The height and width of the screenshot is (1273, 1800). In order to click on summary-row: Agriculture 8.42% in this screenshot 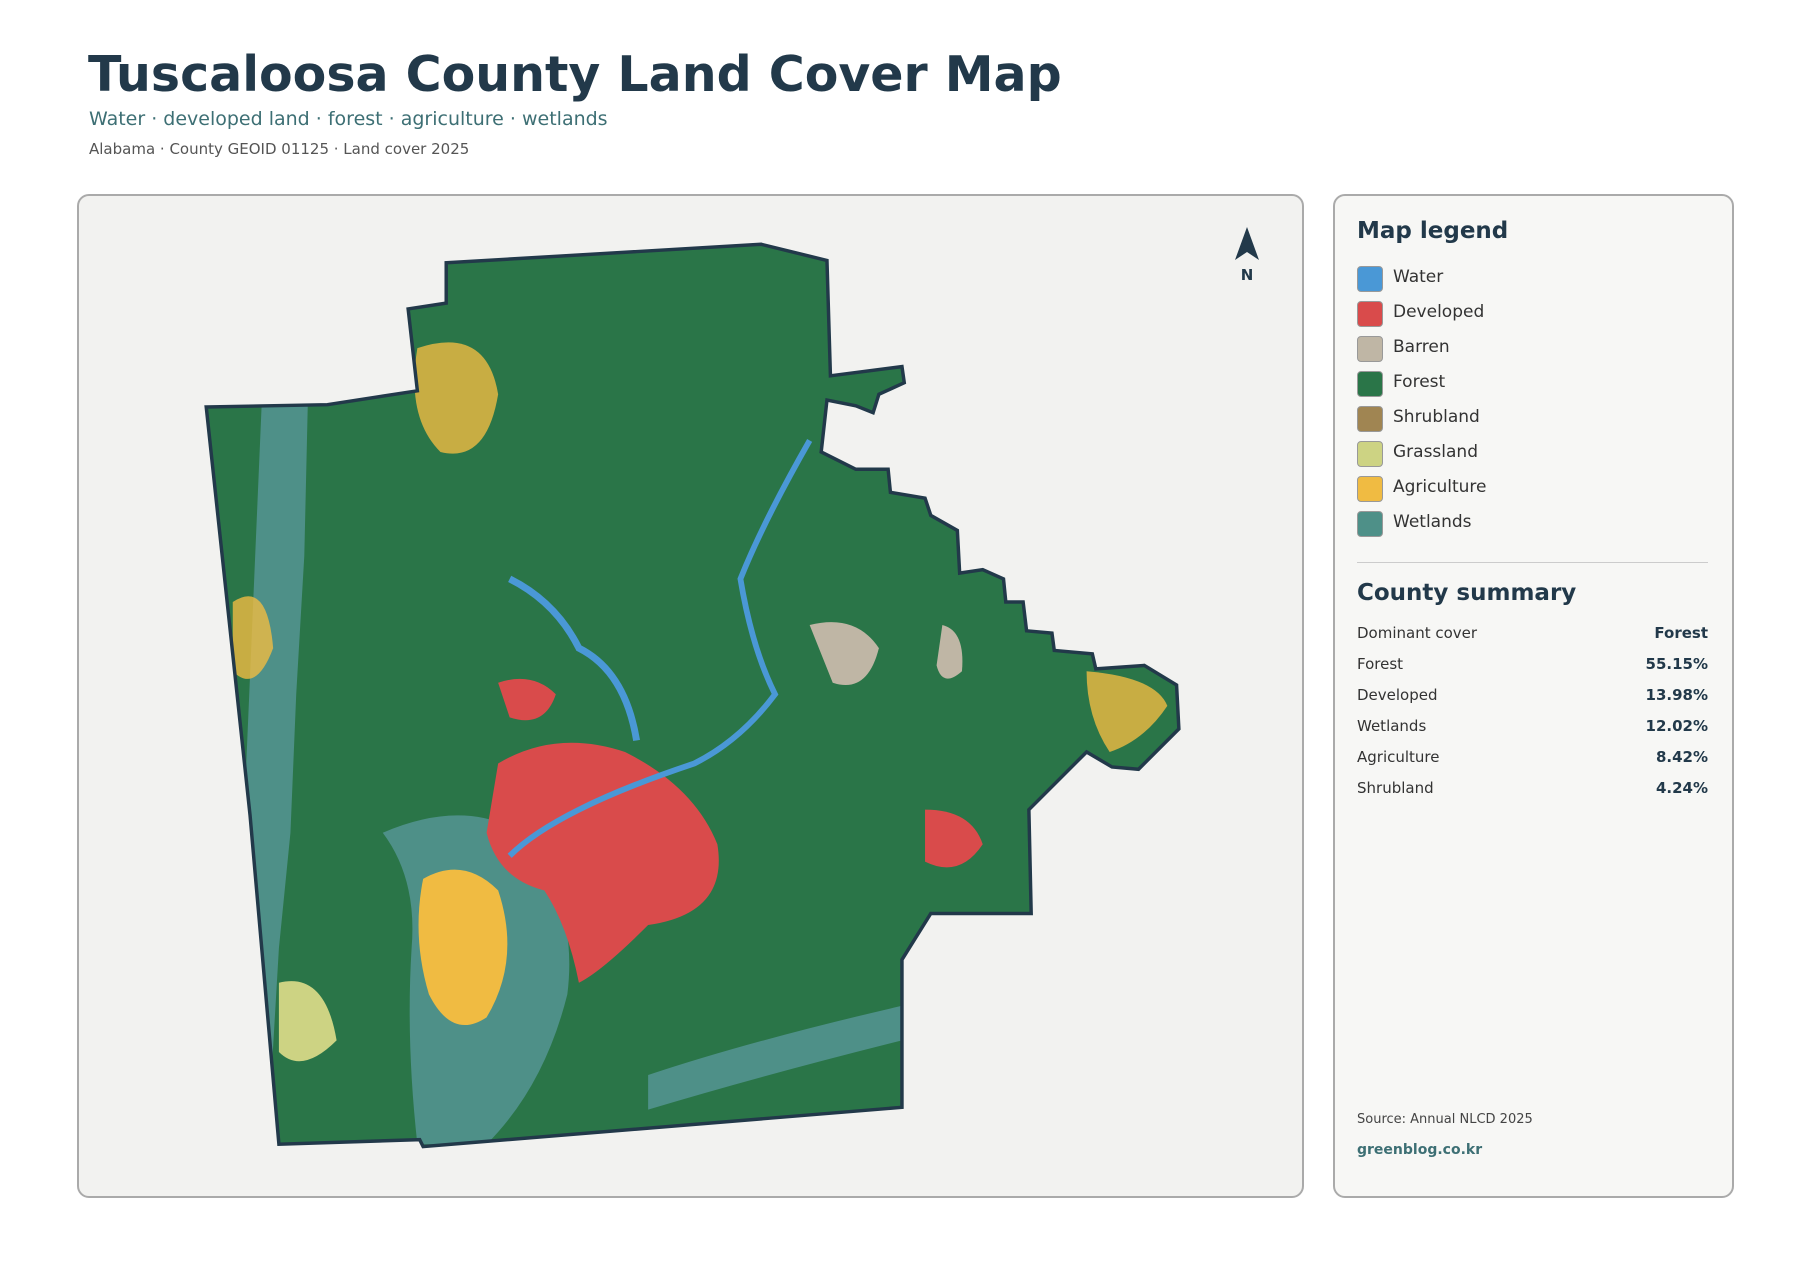, I will do `click(1532, 757)`.